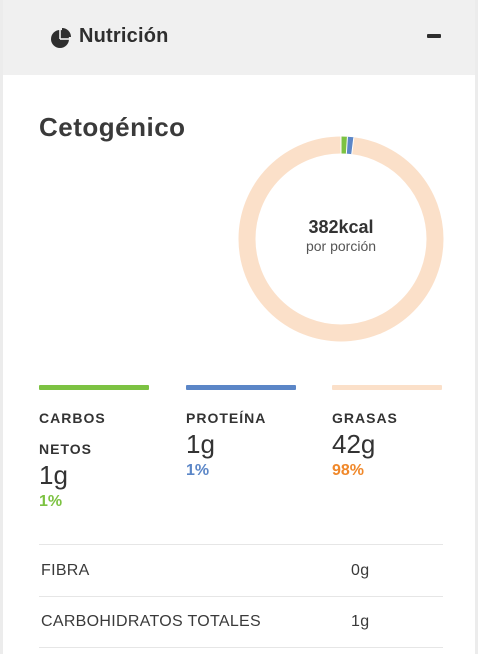 This screenshot has height=654, width=478. I want to click on macro-carbs-amount: 1g, so click(53, 475).